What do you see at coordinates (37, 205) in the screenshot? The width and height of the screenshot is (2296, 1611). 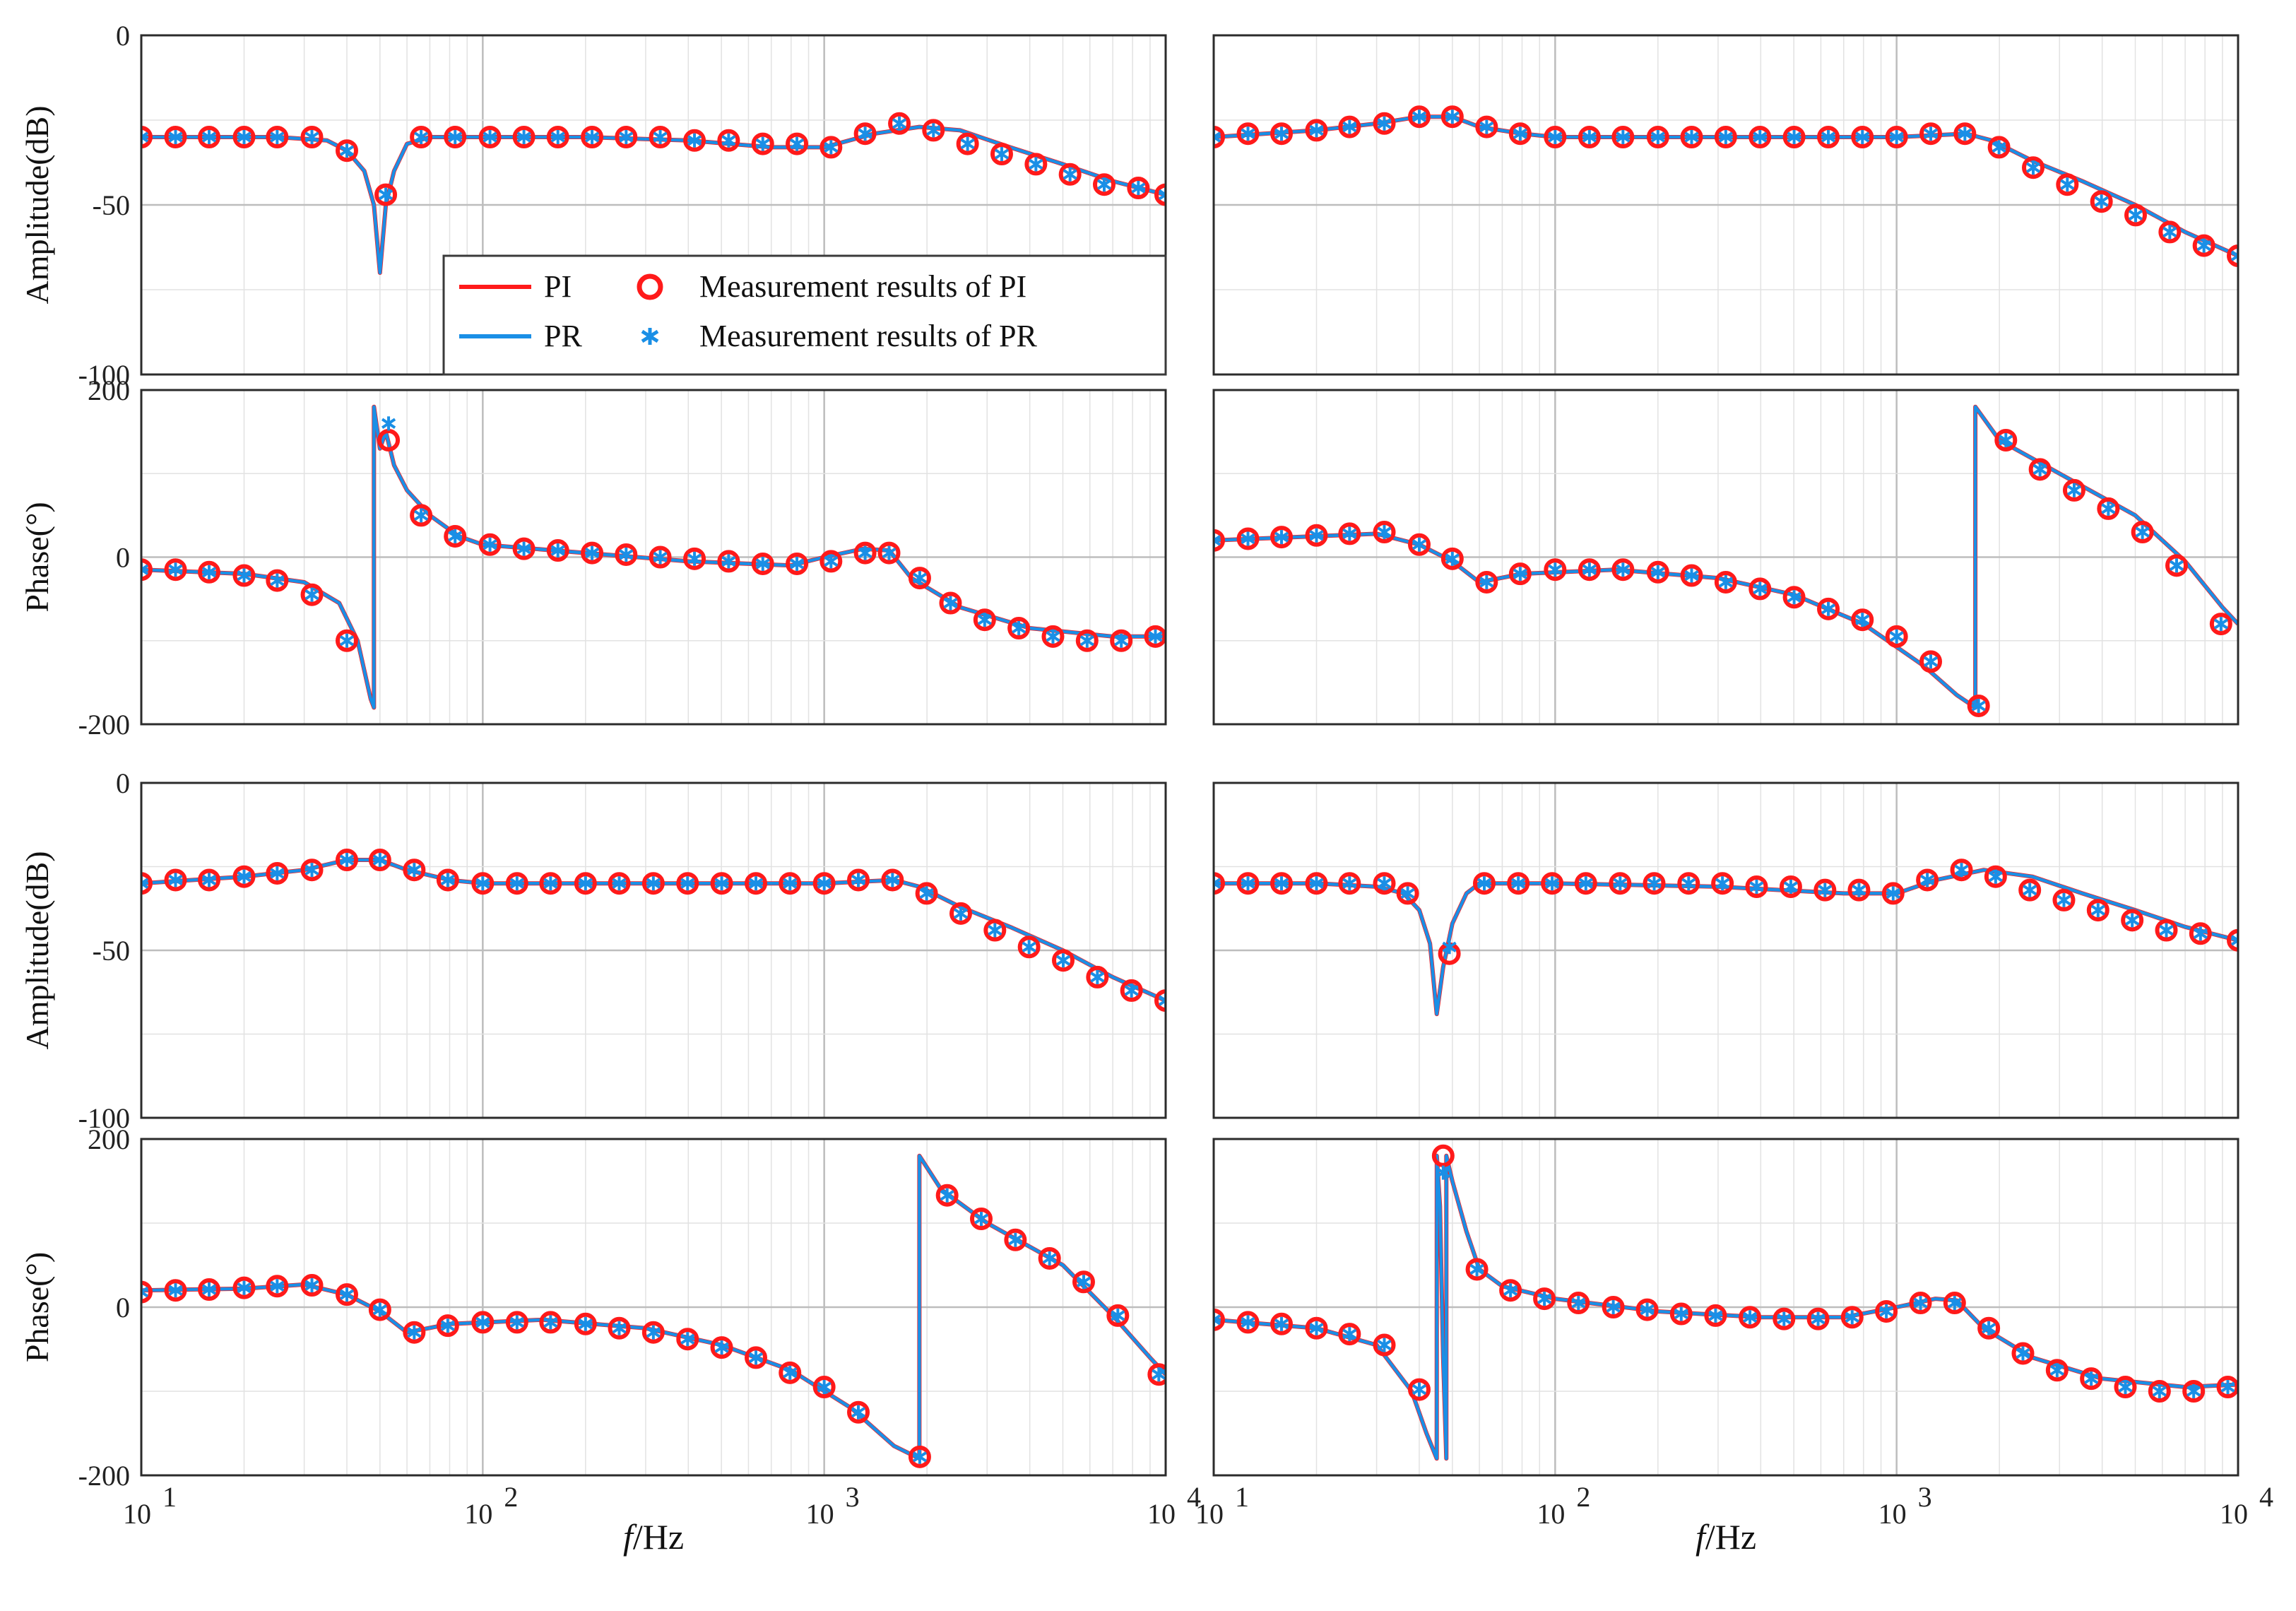 I see `y-axis-label: Amplitude(dB)` at bounding box center [37, 205].